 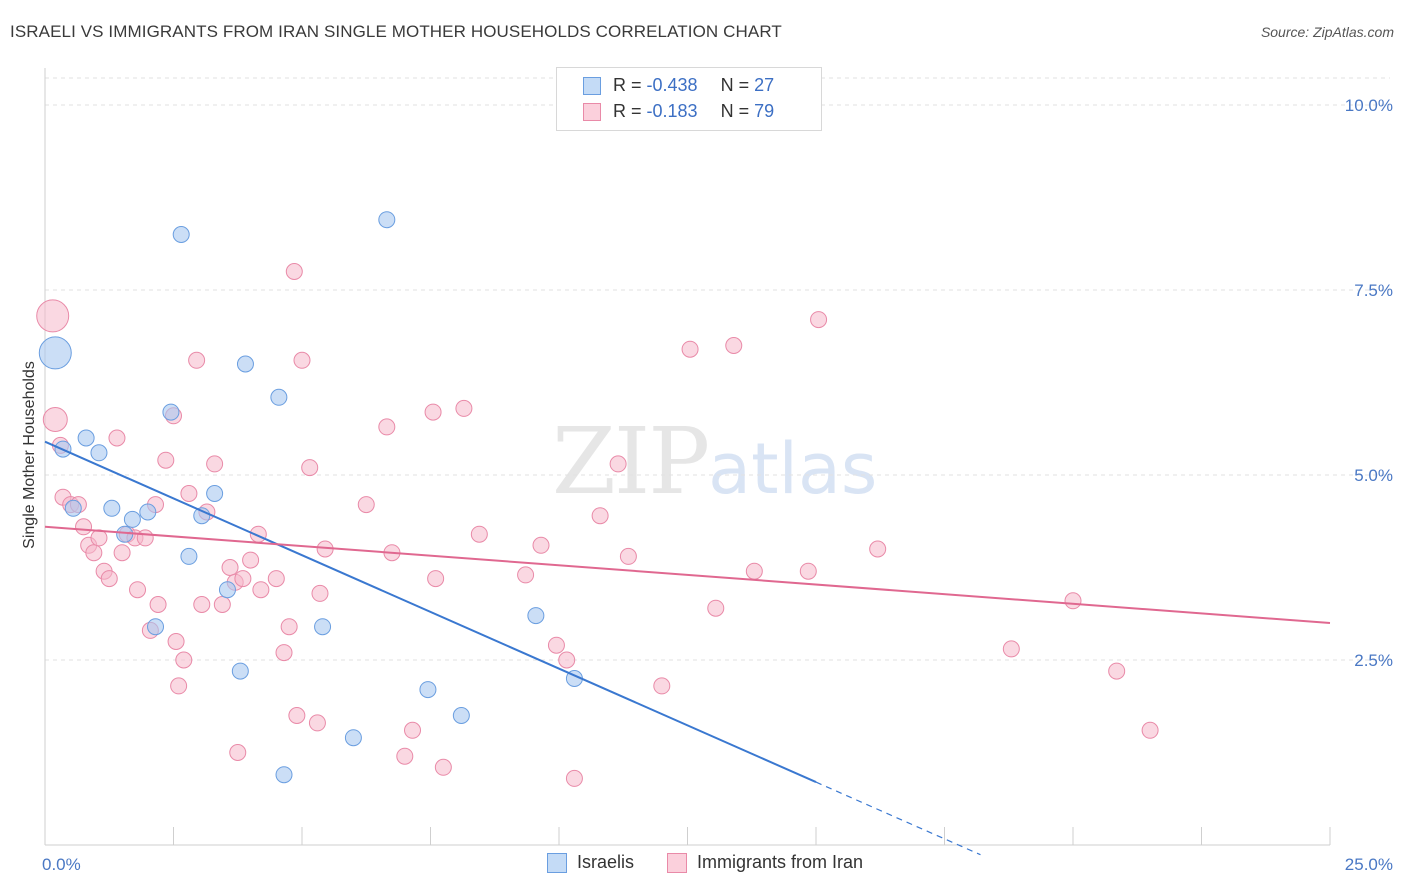 I want to click on legend-swatch-iran, so click(x=677, y=863).